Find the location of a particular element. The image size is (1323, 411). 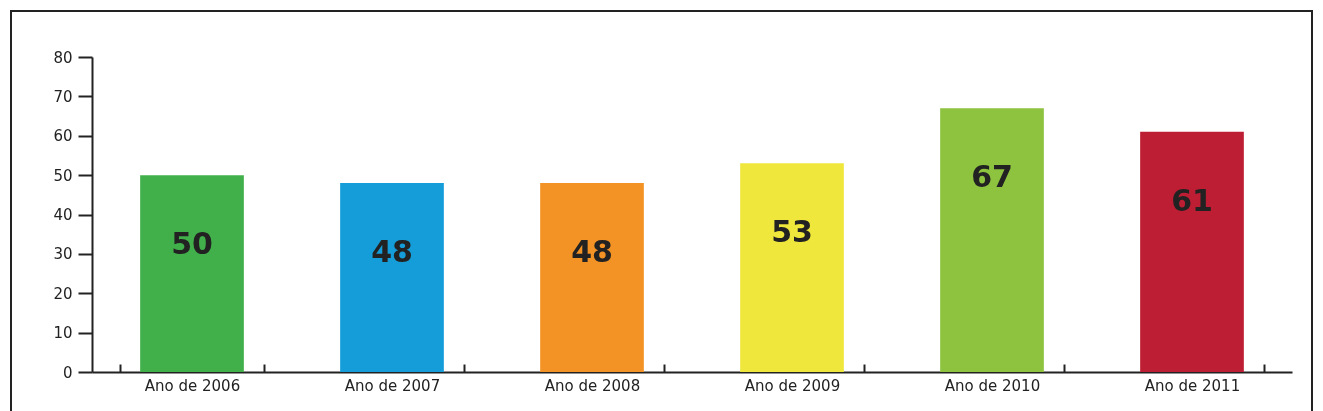

y-tick-label: 20 is located at coordinates (63, 293).